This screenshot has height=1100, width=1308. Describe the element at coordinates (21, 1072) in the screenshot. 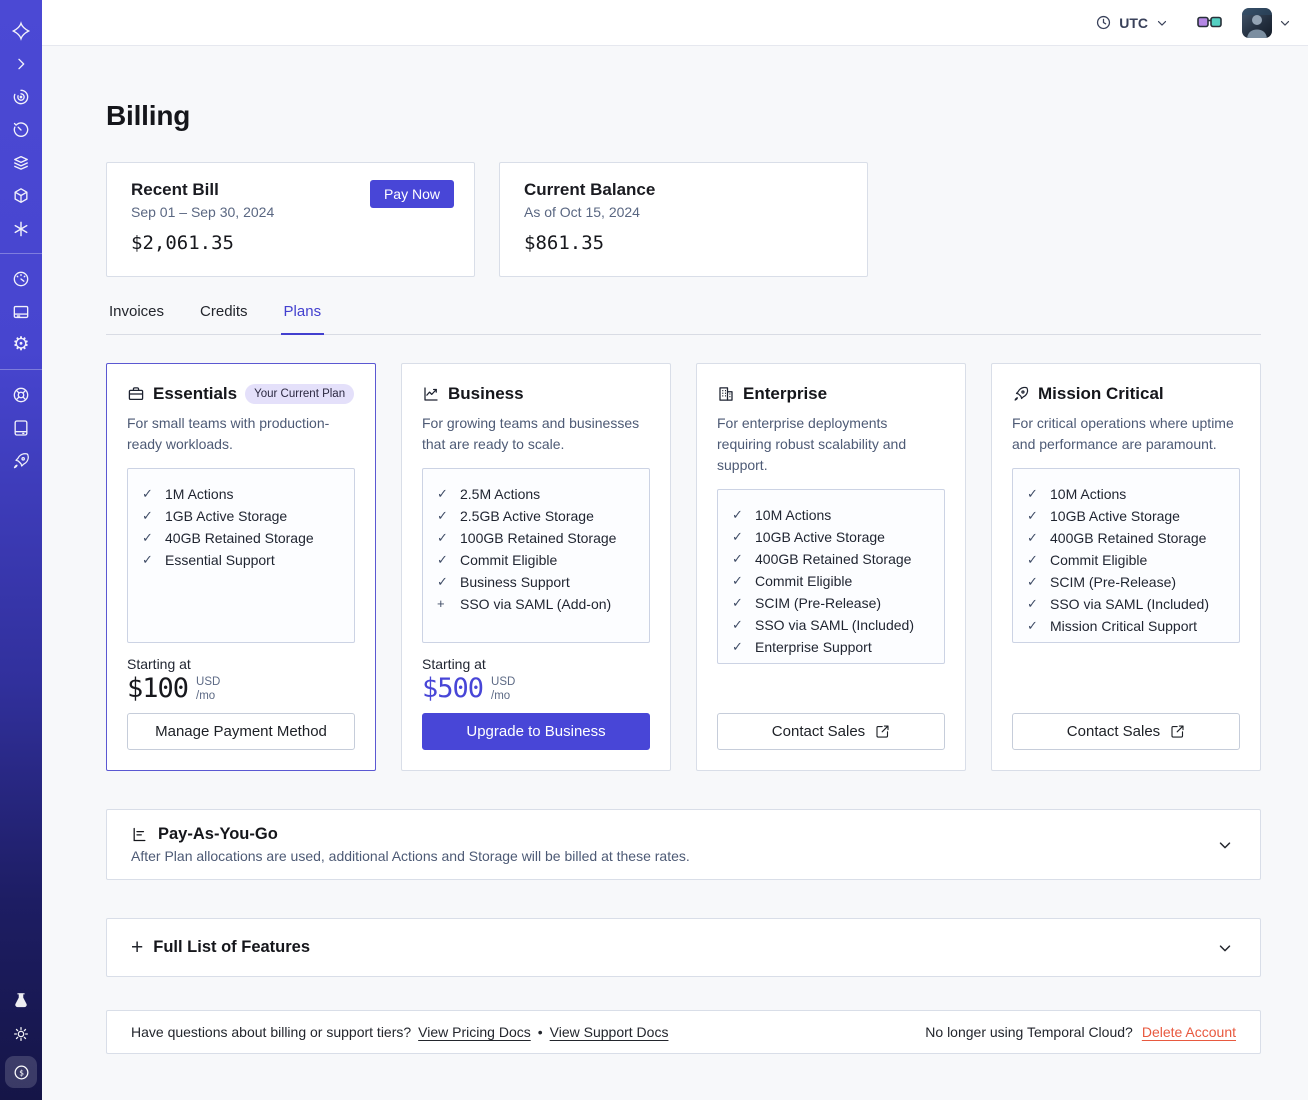

I see `billing-active-coin-icon: $` at that location.